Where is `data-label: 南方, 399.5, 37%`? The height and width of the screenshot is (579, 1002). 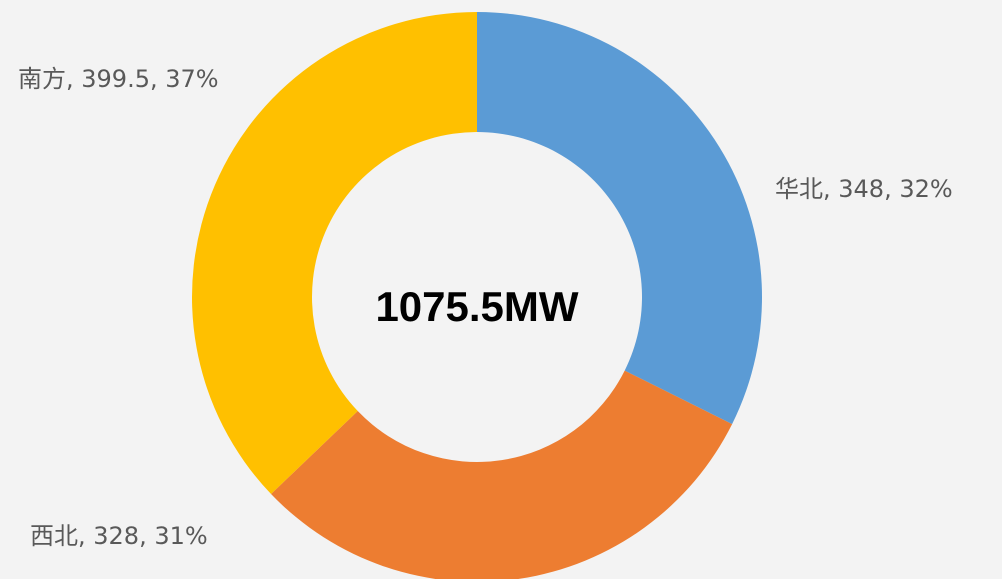
data-label: 南方, 399.5, 37% is located at coordinates (118, 79).